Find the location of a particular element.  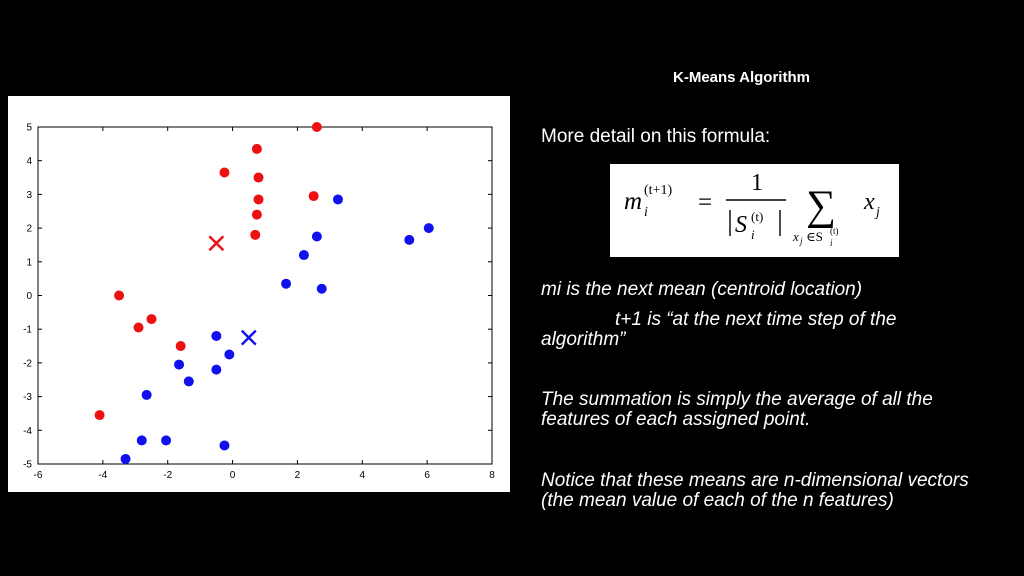

y-tick-label: 2 is located at coordinates (29, 229).